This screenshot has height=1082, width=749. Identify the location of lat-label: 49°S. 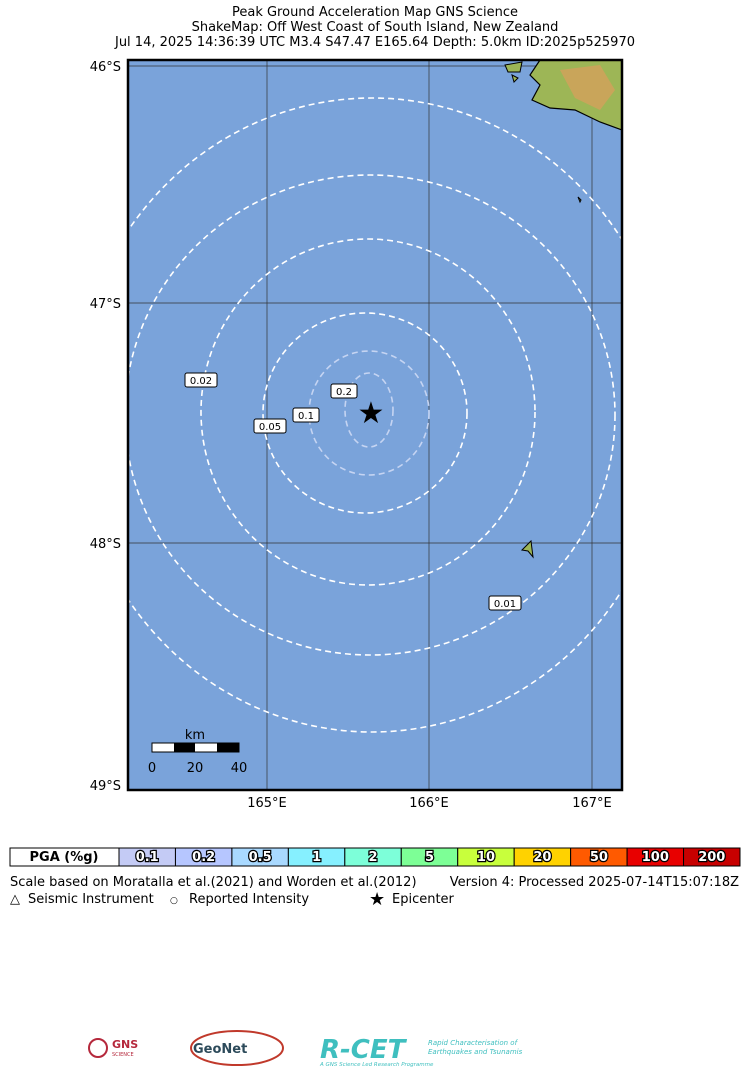
(105, 786).